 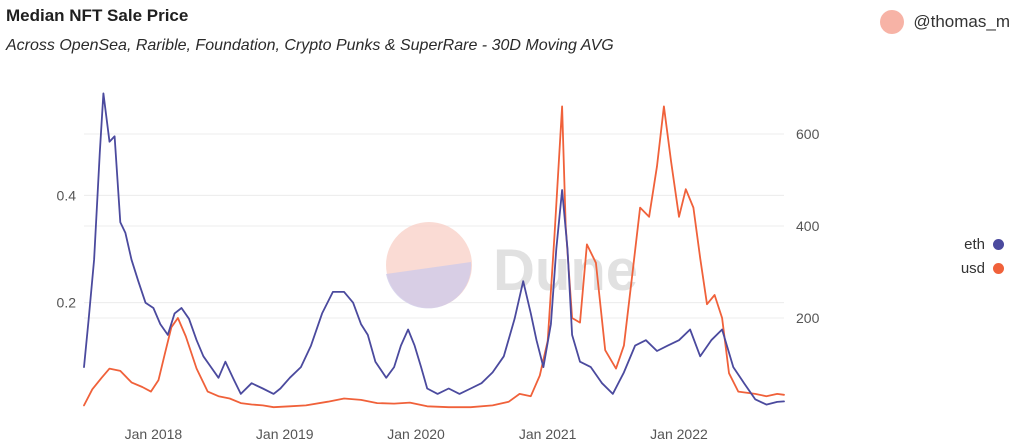 I want to click on watermark-logo-half-icon, so click(x=429, y=285).